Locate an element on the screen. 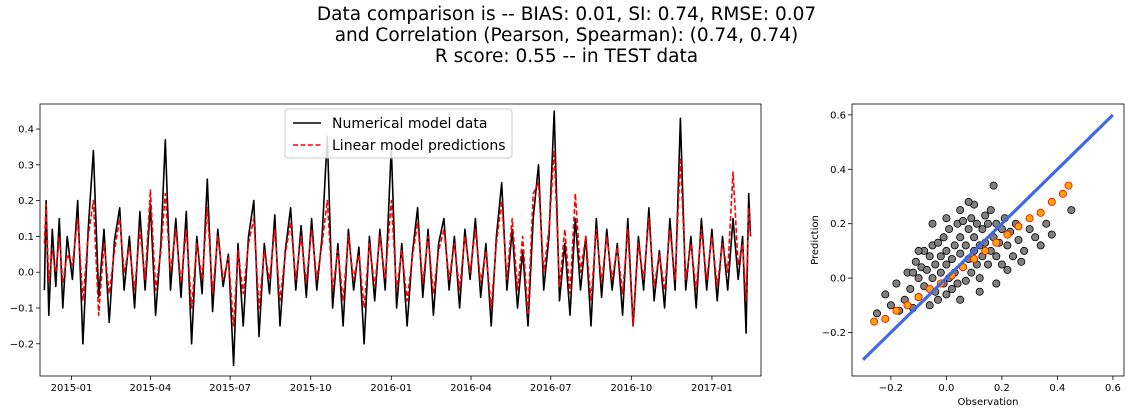 The height and width of the screenshot is (414, 1133). y-tick-label: 0.2 is located at coordinates (26, 201).